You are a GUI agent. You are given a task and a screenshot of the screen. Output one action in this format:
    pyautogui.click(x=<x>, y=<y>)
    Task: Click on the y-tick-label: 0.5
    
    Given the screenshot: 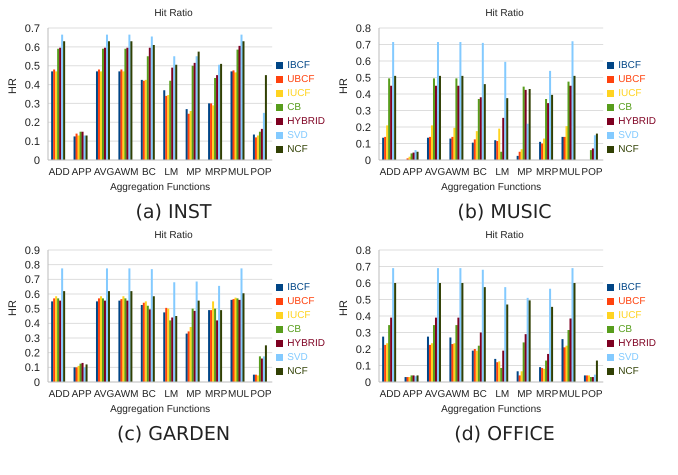 What is the action you would take?
    pyautogui.click(x=32, y=310)
    